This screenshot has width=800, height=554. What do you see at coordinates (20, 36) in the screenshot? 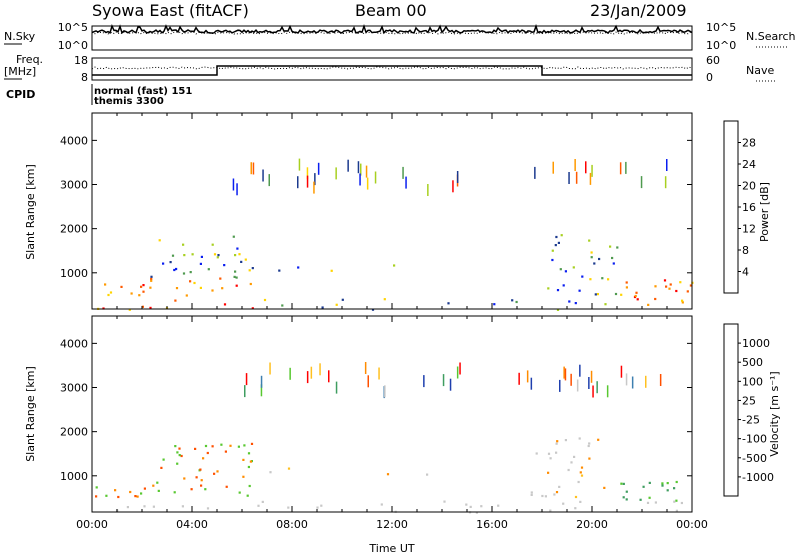
I see `nsky-label: N.Sky` at bounding box center [20, 36].